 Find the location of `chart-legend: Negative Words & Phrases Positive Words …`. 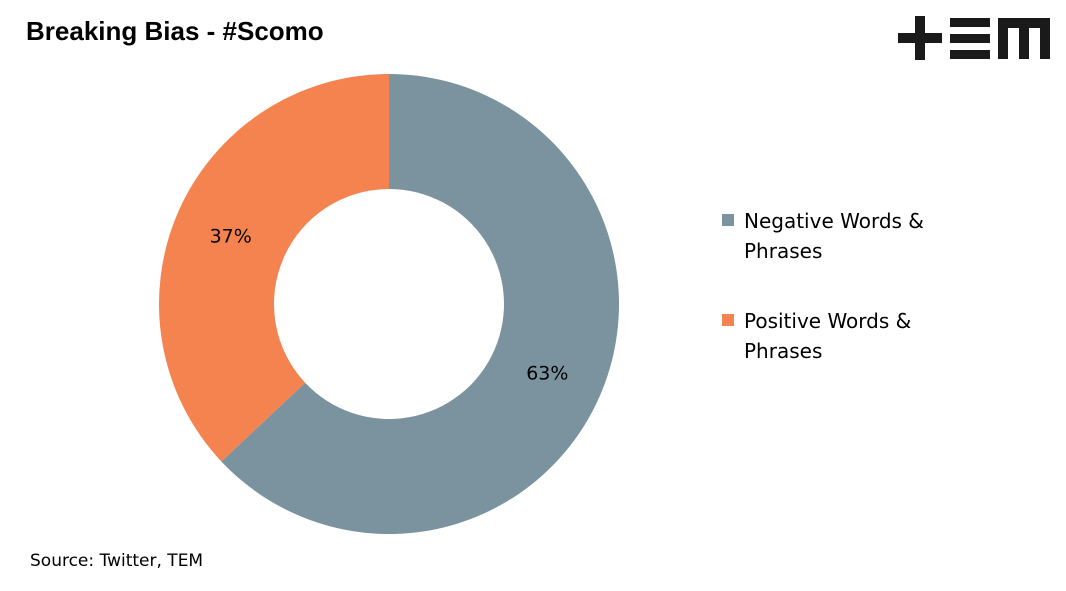

chart-legend: Negative Words & Phrases Positive Words … is located at coordinates (833, 306).